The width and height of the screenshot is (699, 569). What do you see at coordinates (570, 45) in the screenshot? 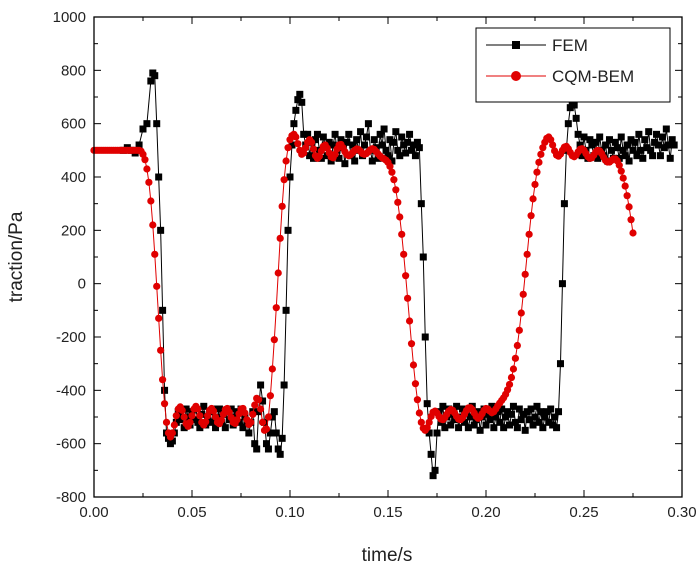
I see `legend-fem-label: FEM` at bounding box center [570, 45].